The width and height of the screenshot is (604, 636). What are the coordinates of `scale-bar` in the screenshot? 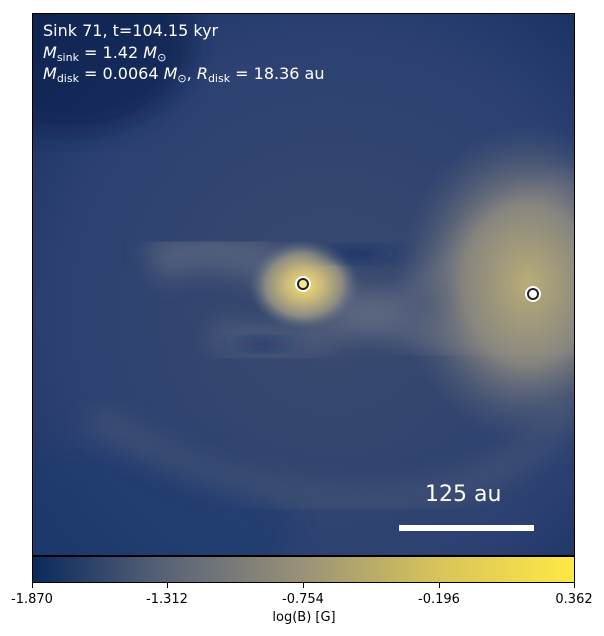 It's located at (466, 528).